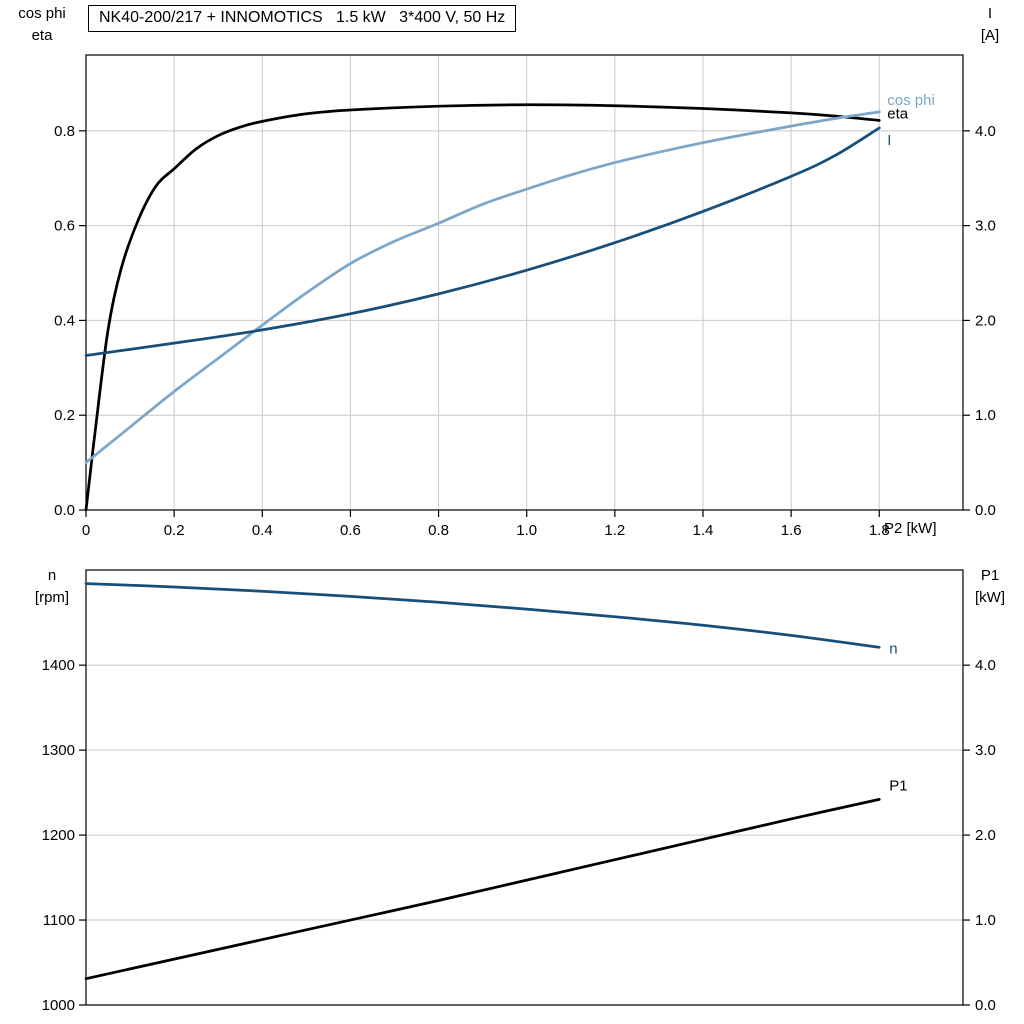  Describe the element at coordinates (64, 320) in the screenshot. I see `y-left-tick-label: 0.4` at that location.